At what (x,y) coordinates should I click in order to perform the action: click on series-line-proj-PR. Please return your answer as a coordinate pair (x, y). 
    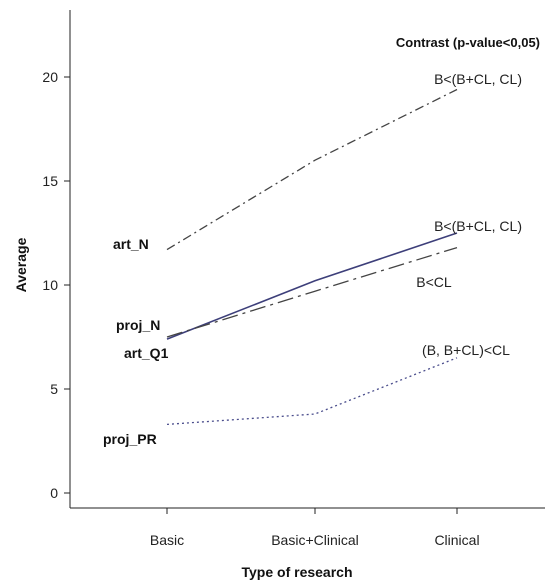
    Looking at the image, I should click on (312, 391).